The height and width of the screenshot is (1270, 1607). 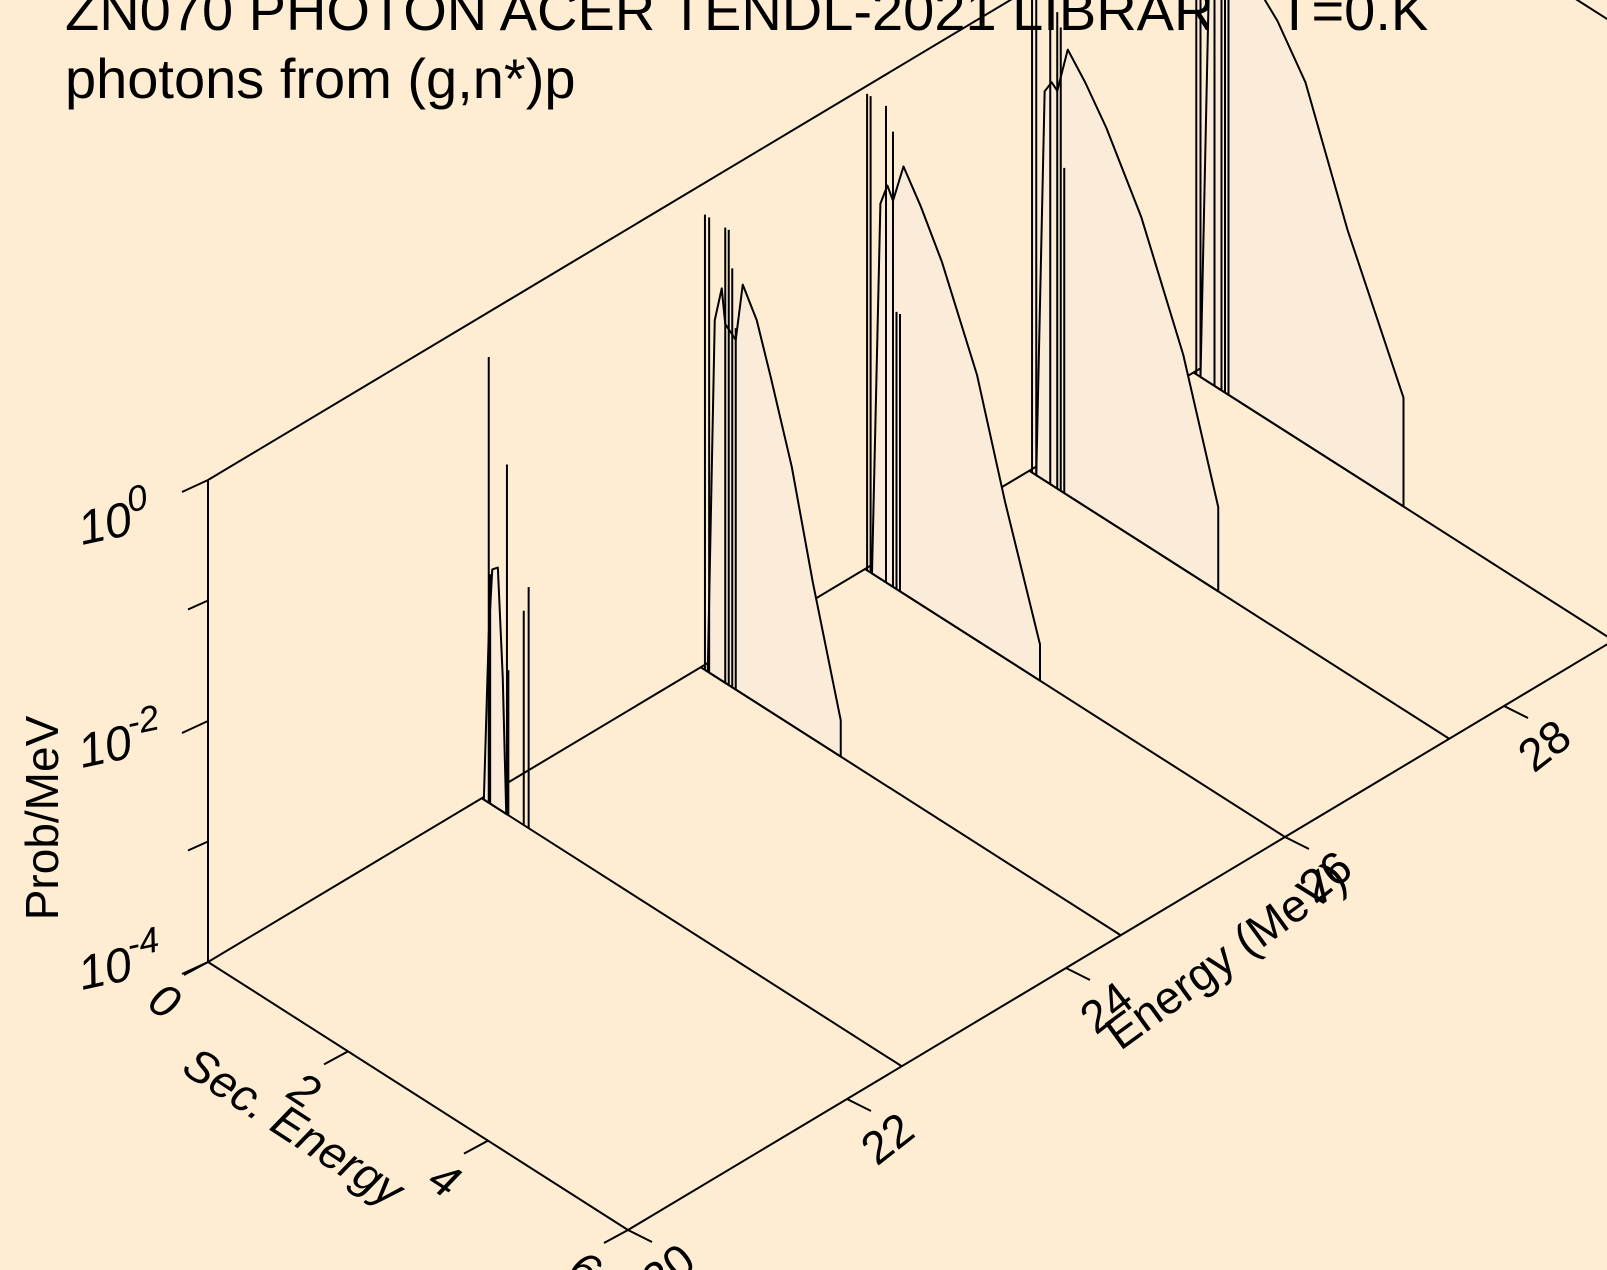 What do you see at coordinates (42, 817) in the screenshot?
I see `z-axis-label: Prob/MeV` at bounding box center [42, 817].